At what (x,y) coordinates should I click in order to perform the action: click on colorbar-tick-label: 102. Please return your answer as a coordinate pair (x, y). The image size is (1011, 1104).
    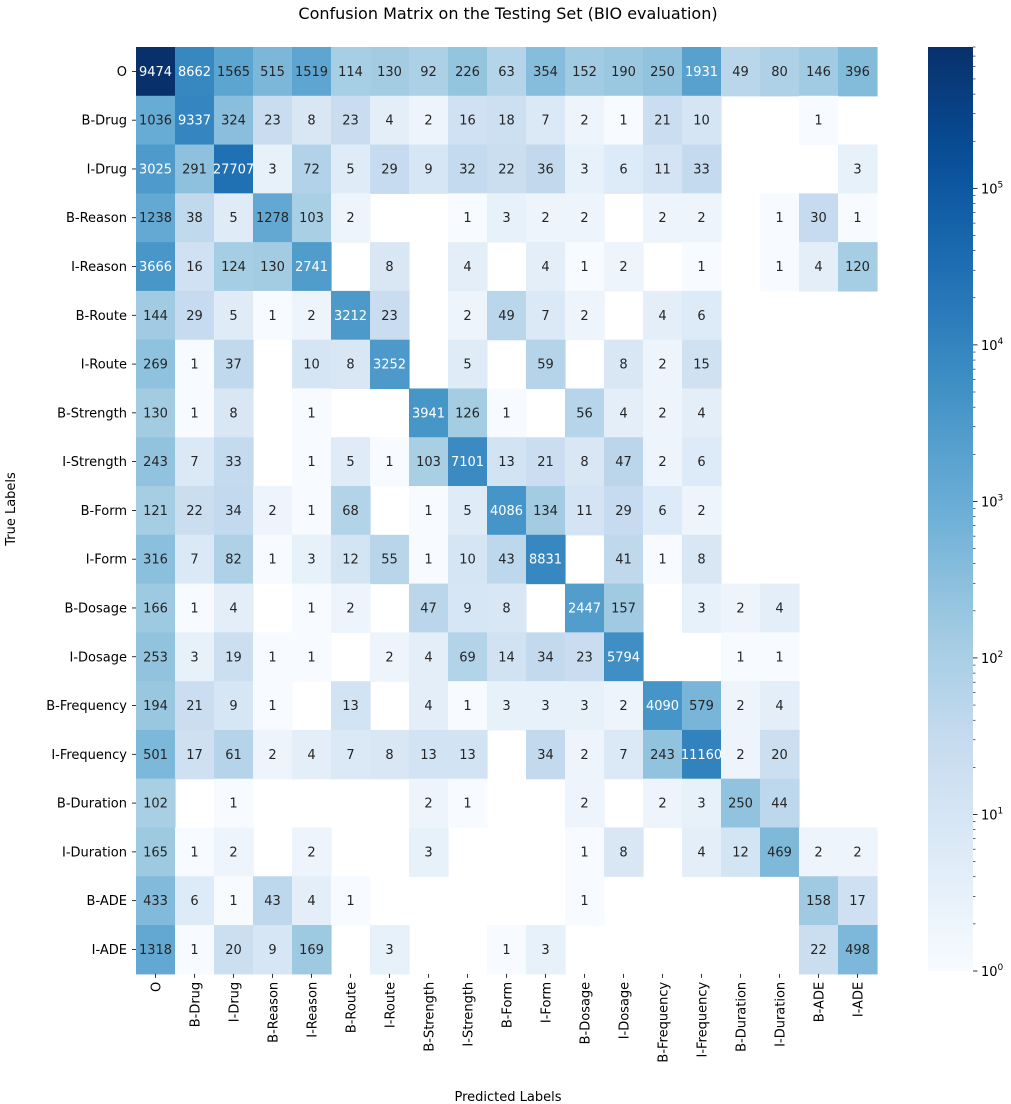
    Looking at the image, I should click on (992, 658).